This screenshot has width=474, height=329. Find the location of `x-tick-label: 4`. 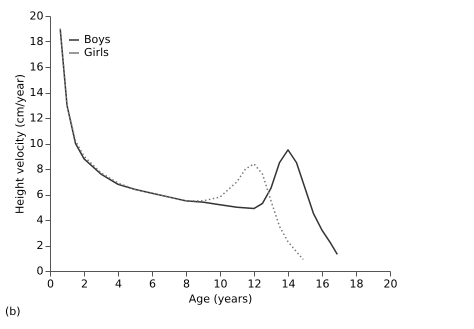

x-tick-label: 4 is located at coordinates (118, 284).